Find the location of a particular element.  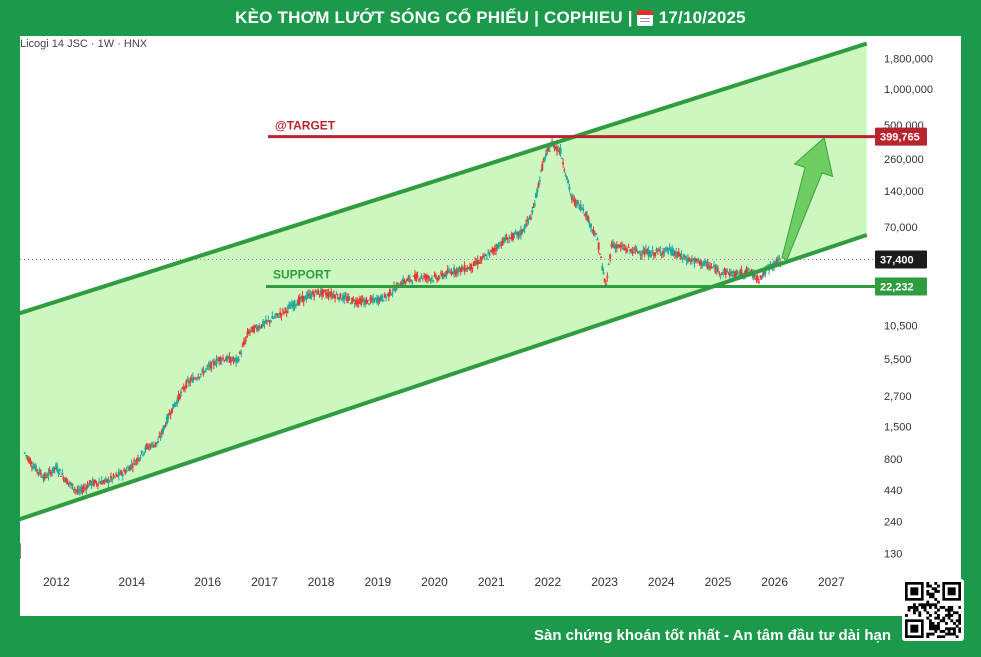

x-tick-label: 2022 is located at coordinates (548, 582).